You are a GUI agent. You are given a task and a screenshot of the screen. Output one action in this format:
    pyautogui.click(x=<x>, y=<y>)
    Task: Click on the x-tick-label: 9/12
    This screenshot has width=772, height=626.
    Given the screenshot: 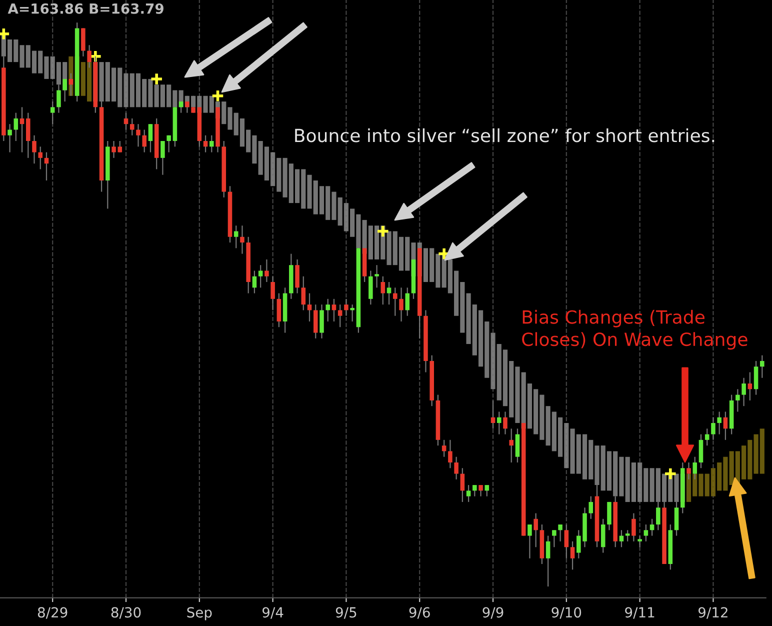 What is the action you would take?
    pyautogui.click(x=713, y=613)
    